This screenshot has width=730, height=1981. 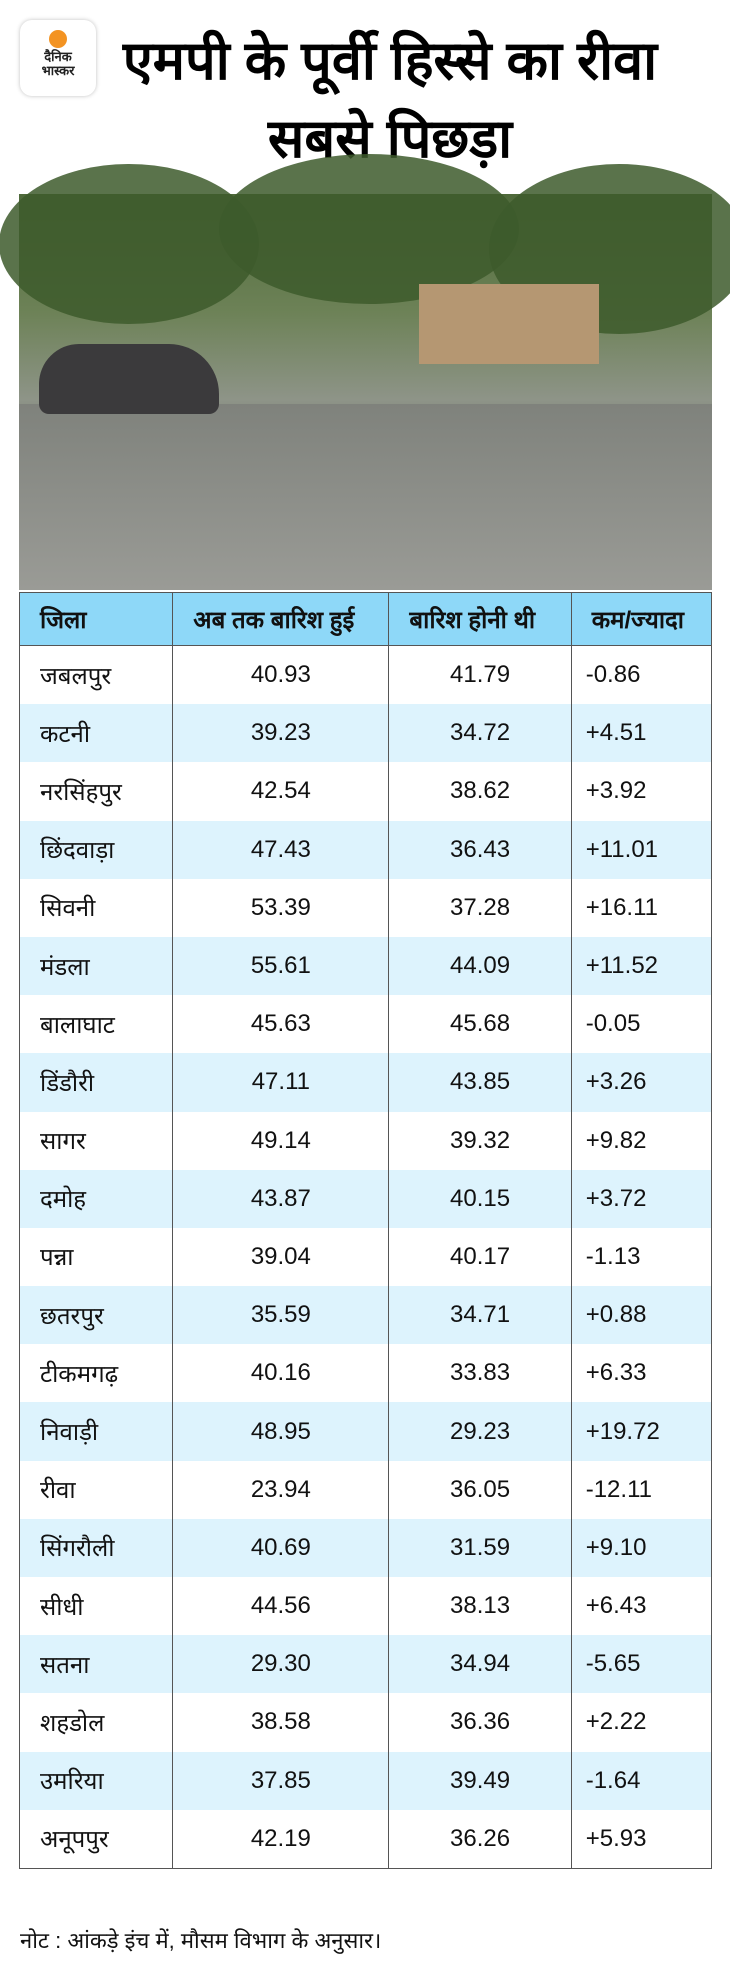 I want to click on logo-line1: दैनिक, so click(x=58, y=56).